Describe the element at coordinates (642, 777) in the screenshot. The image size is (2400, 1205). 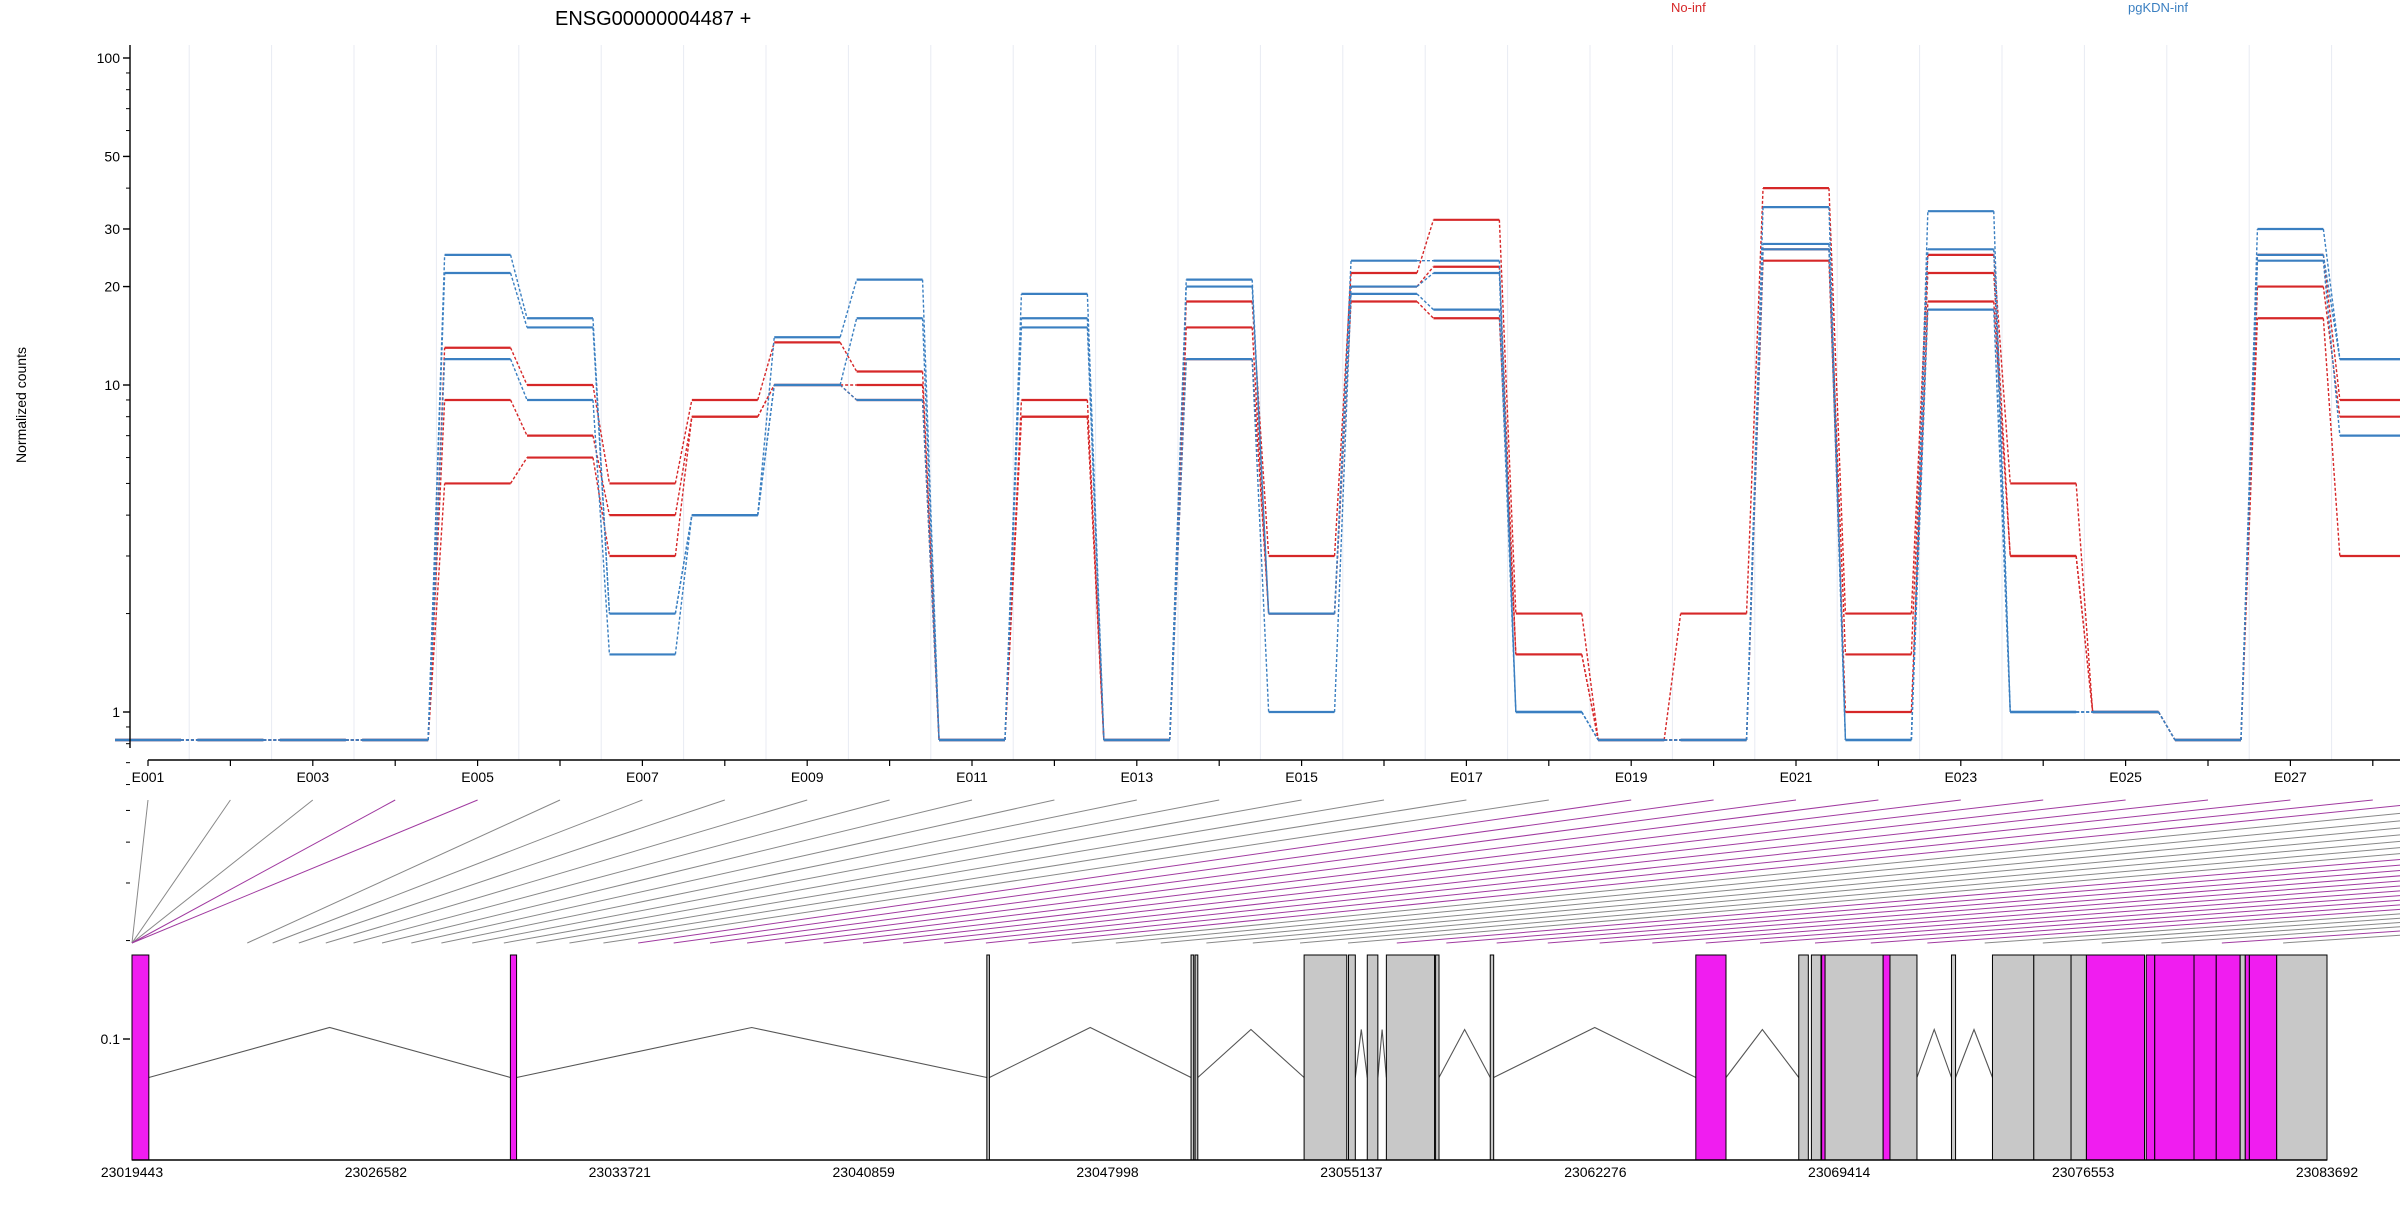
I see `x-tick-label: E007` at that location.